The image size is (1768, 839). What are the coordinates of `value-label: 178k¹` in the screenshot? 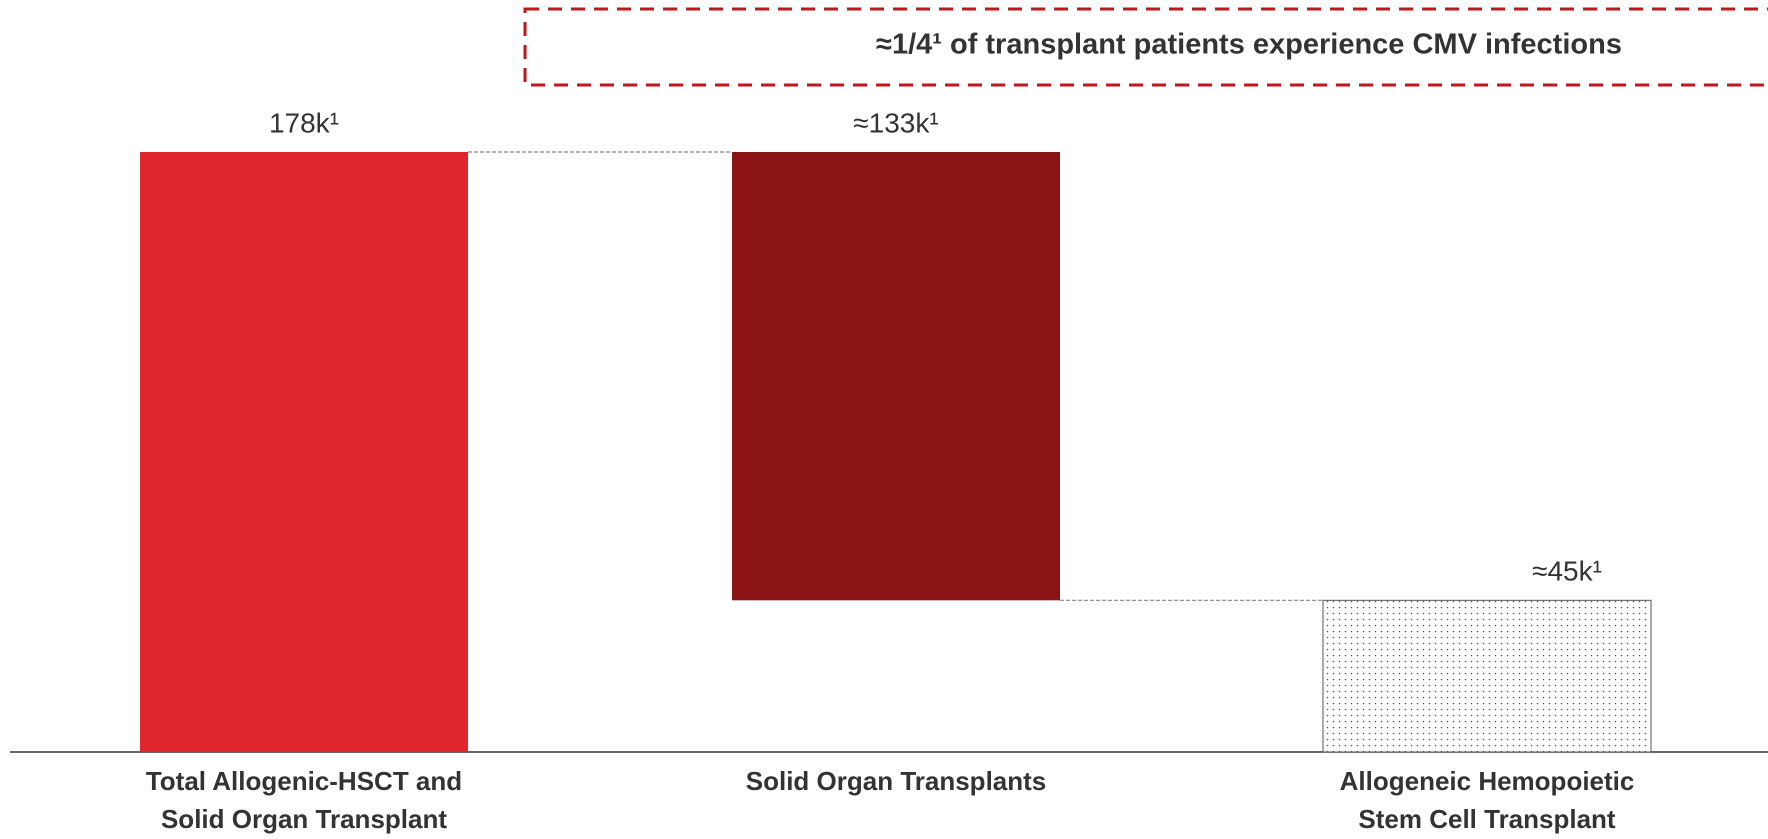 It's located at (304, 122).